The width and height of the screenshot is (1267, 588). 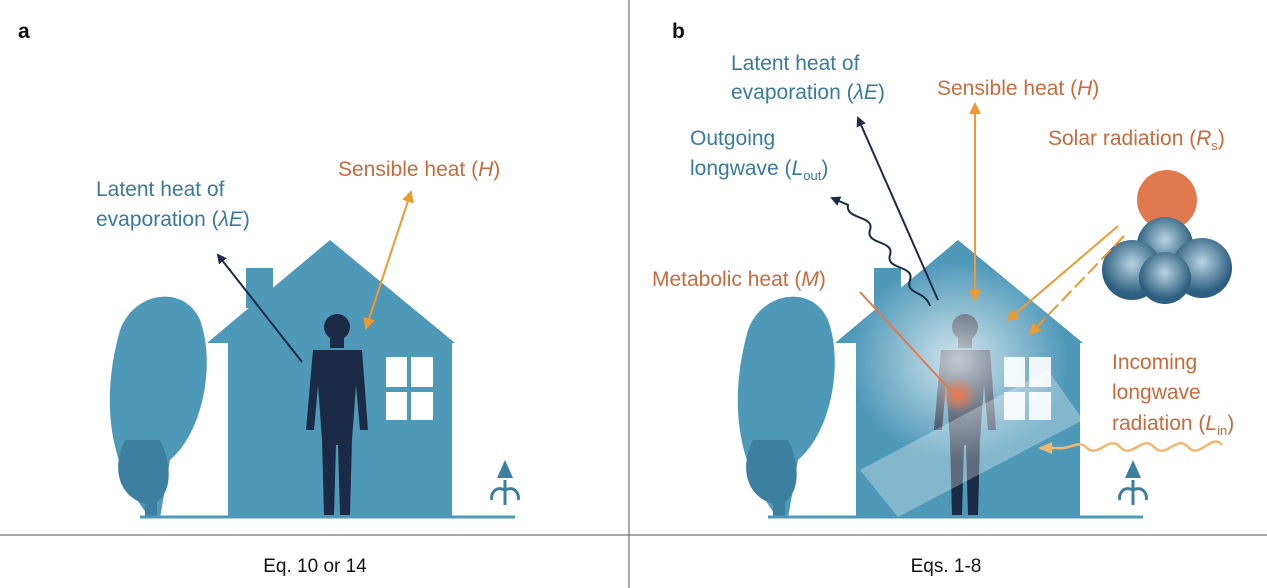 What do you see at coordinates (1173, 425) in the screenshot?
I see `svg-text: radiation (Lin)` at bounding box center [1173, 425].